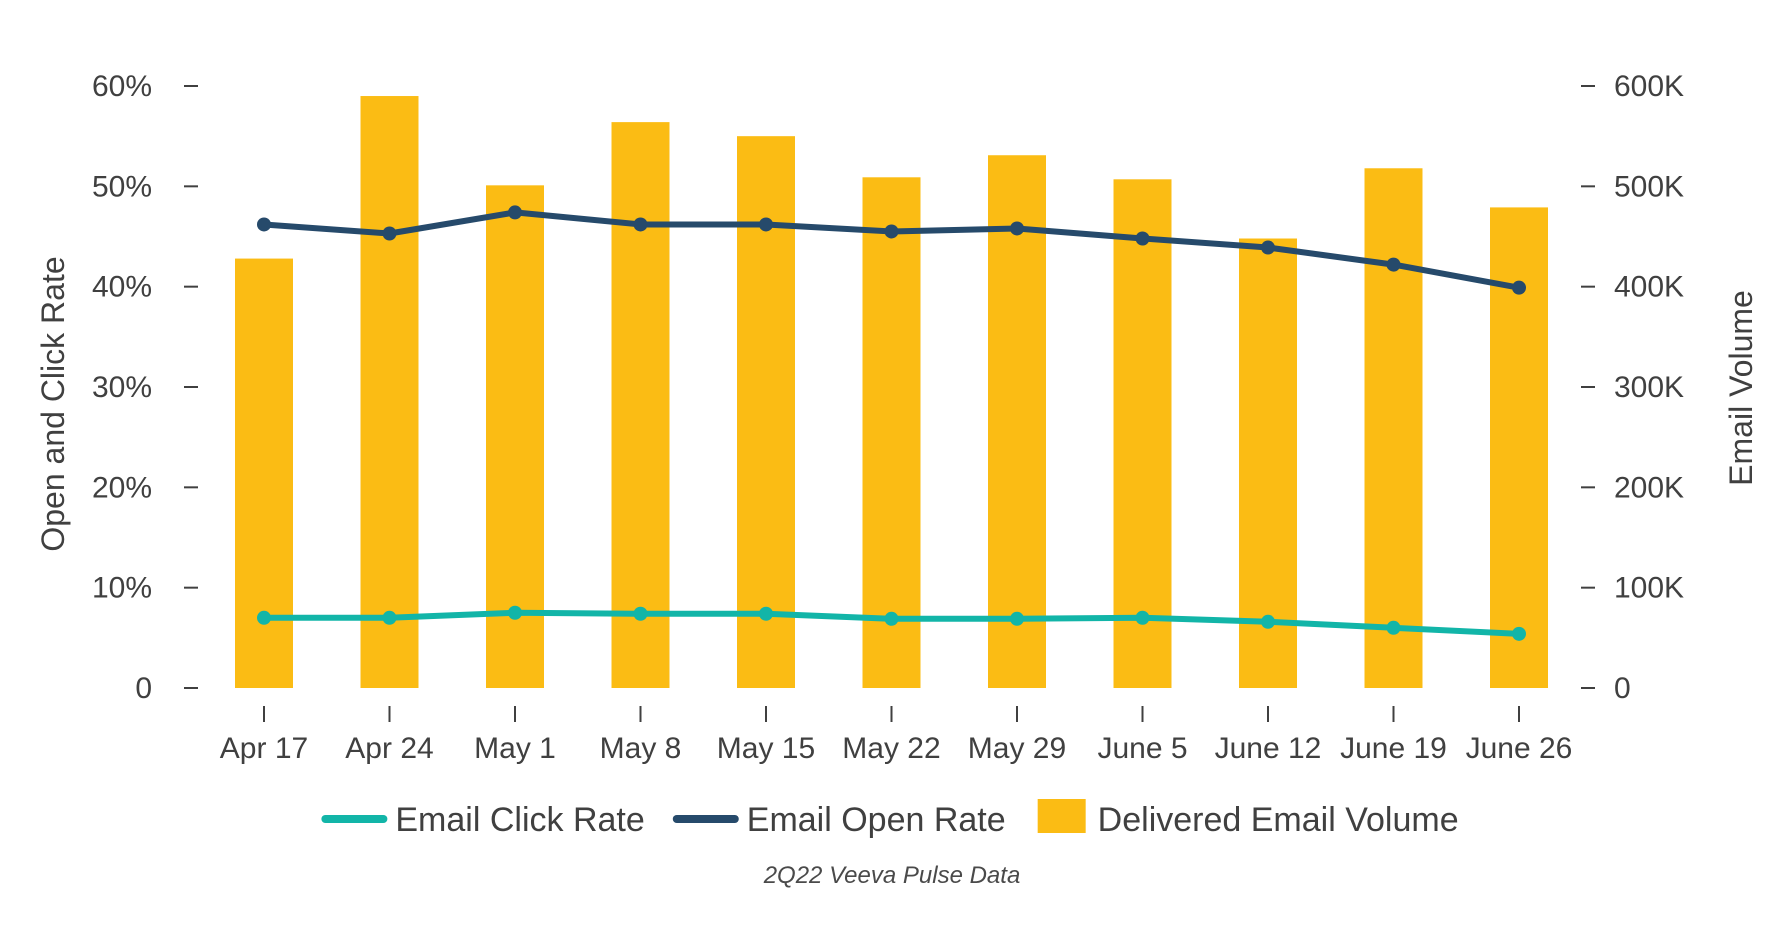  What do you see at coordinates (1393, 748) in the screenshot?
I see `x-tick-label: June 19` at bounding box center [1393, 748].